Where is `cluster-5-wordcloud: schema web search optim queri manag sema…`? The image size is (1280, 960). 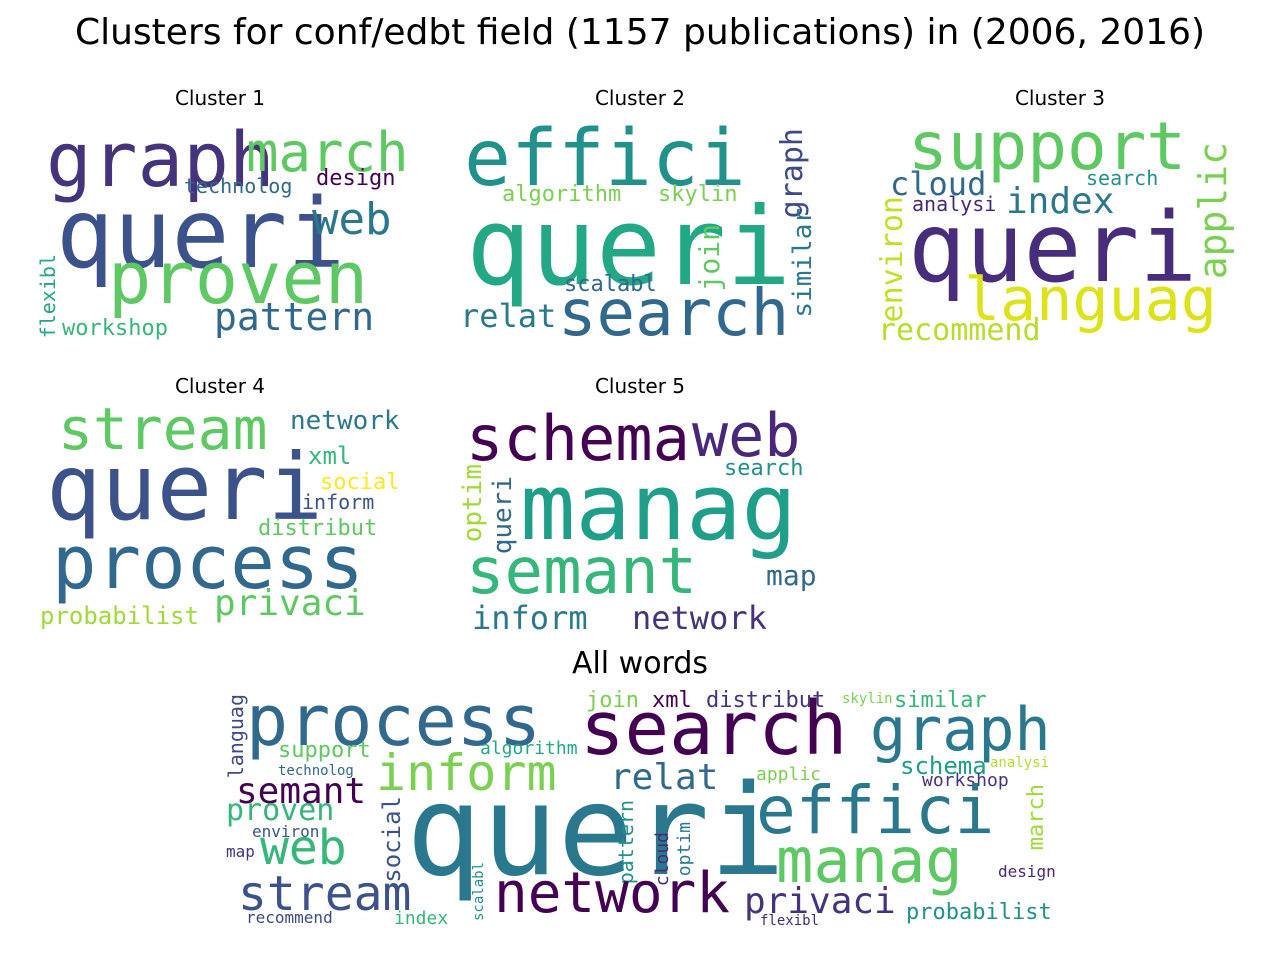 cluster-5-wordcloud: schema web search optim queri manag sema… is located at coordinates (640, 520).